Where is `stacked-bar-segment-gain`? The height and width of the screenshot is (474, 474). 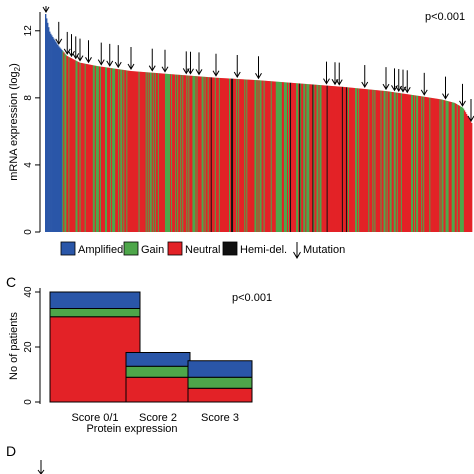
stacked-bar-segment-gain is located at coordinates (158, 371).